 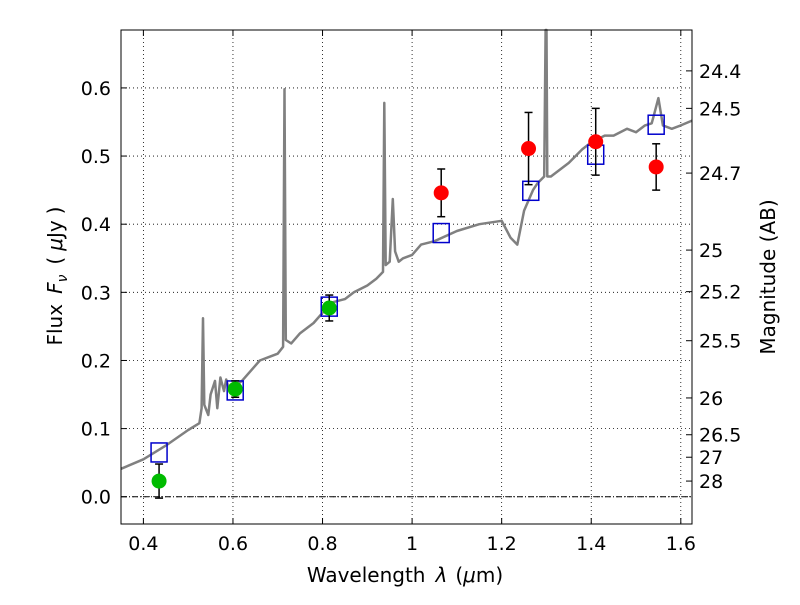 What do you see at coordinates (96, 498) in the screenshot?
I see `y-tick-label: 0.0` at bounding box center [96, 498].